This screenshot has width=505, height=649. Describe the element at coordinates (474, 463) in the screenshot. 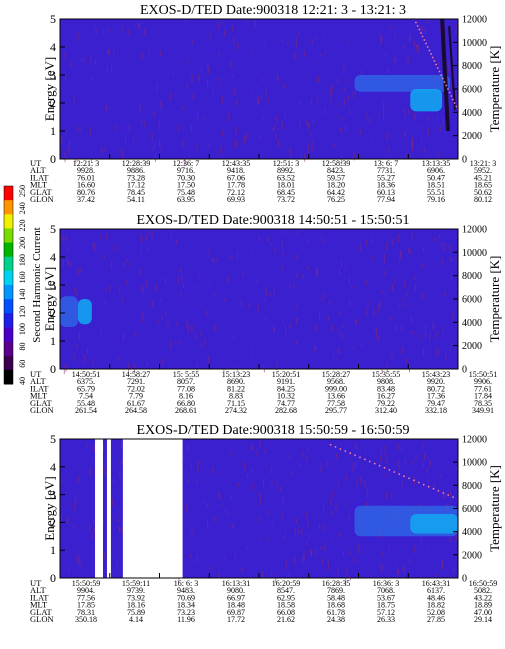

I see `y2-tick-label: 10000` at that location.